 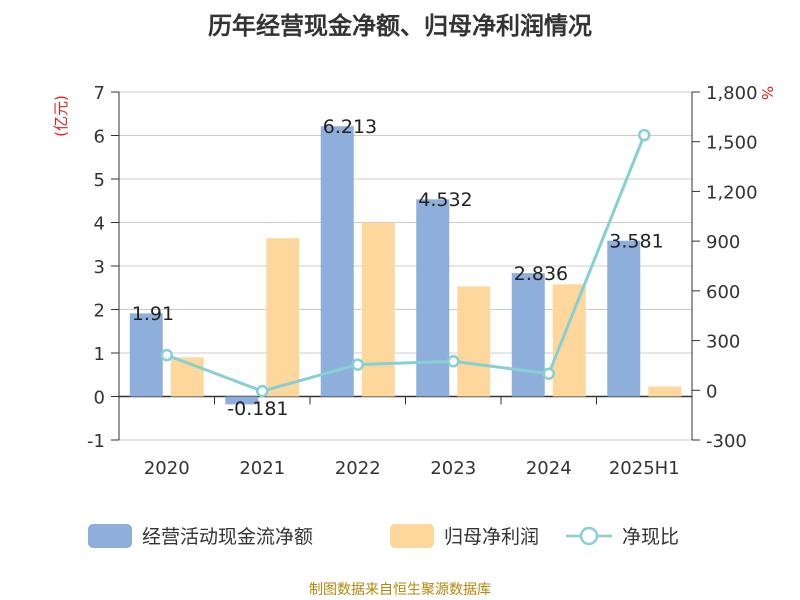 I want to click on right-tick-label: 600, so click(x=723, y=292).